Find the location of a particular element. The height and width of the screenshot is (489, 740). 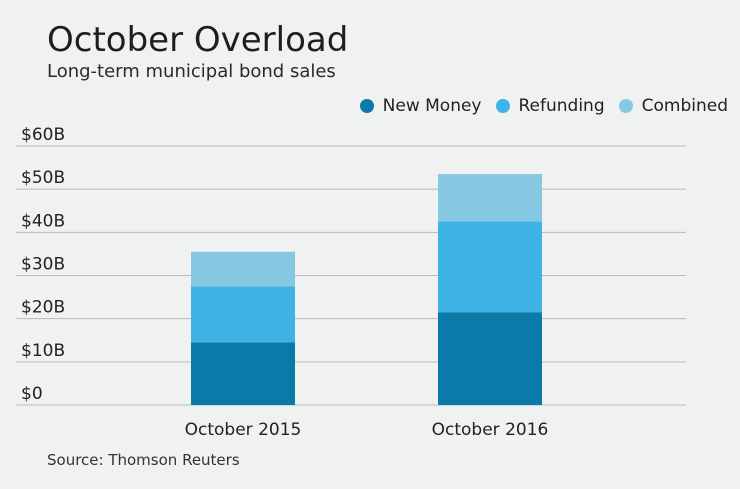

legend-item-new-money: New Money is located at coordinates (420, 106).